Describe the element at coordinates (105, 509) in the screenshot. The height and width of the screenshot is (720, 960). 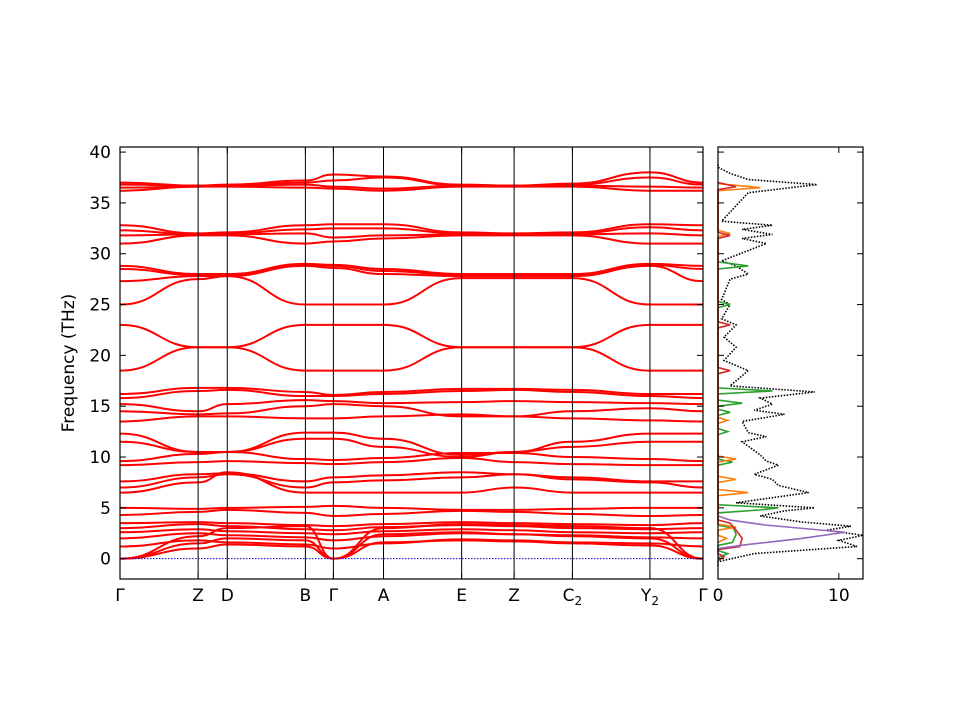
I see `y-tick-label-2: 5` at that location.